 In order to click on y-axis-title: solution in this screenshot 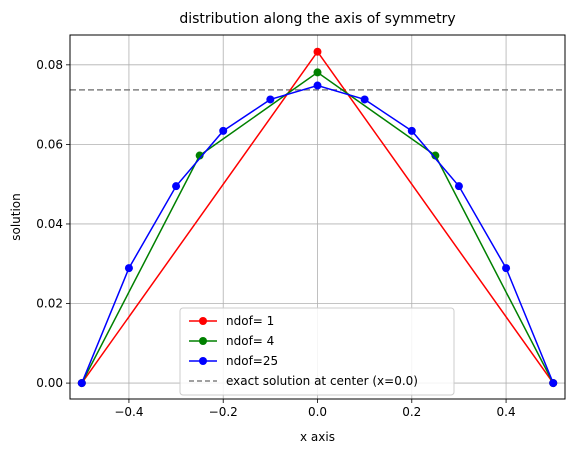, I will do `click(16, 217)`.